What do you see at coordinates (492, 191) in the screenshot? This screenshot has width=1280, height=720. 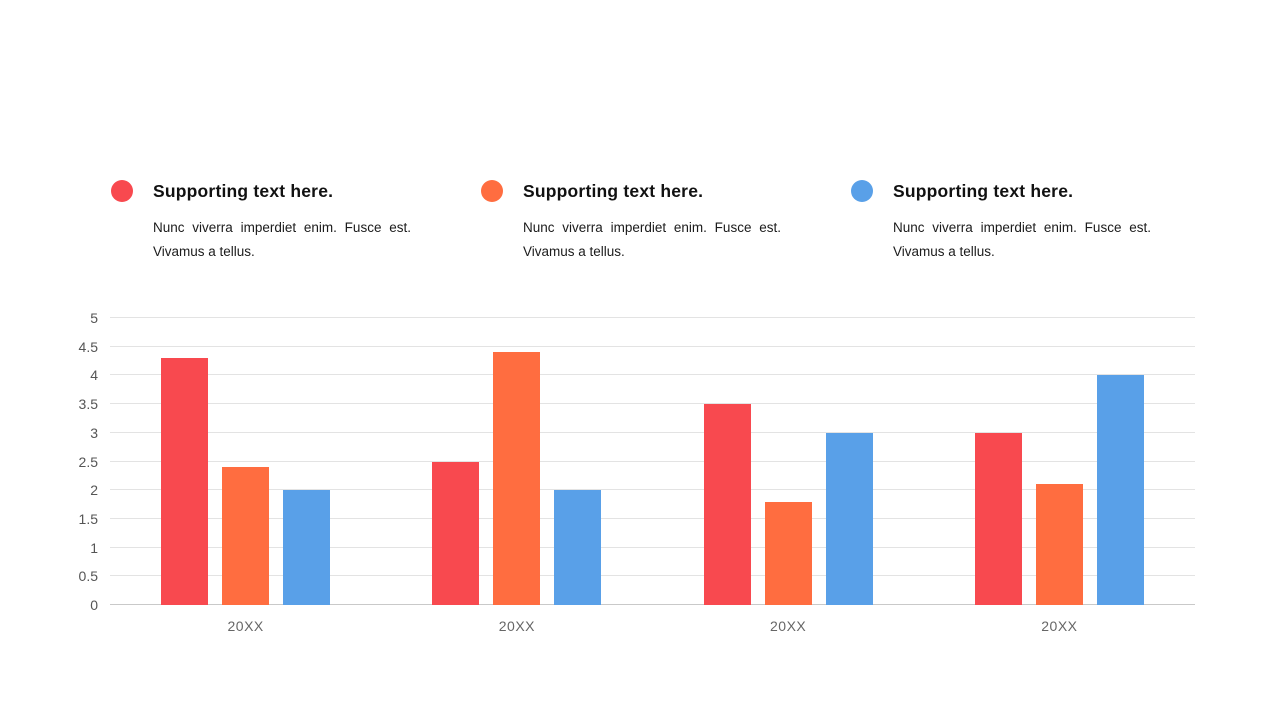 I see `orange-circle-icon` at bounding box center [492, 191].